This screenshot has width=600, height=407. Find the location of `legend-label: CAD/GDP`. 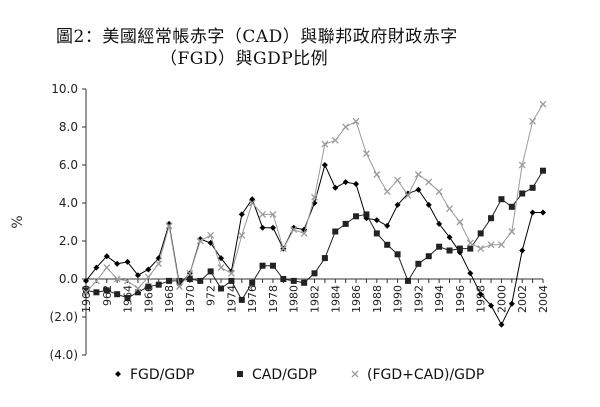

legend-label: CAD/GDP is located at coordinates (284, 375).